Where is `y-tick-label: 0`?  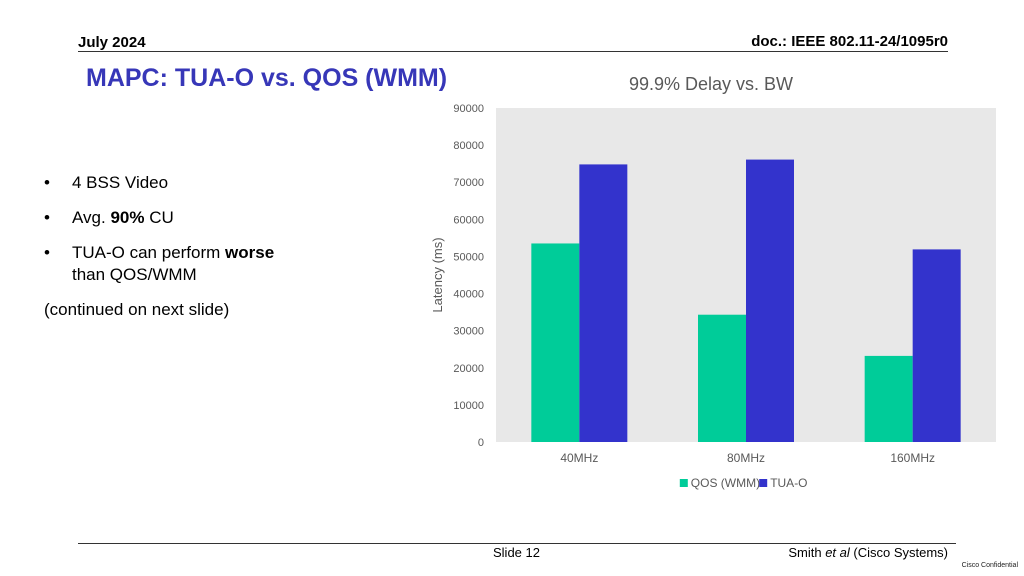 y-tick-label: 0 is located at coordinates (481, 443).